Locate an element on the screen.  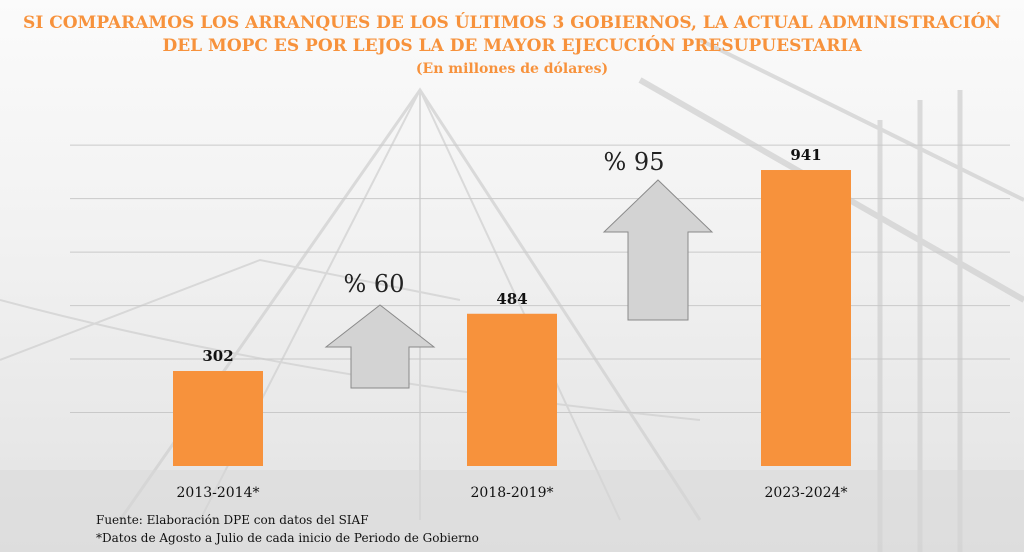
category-label: 2018-2019* is located at coordinates (512, 493).